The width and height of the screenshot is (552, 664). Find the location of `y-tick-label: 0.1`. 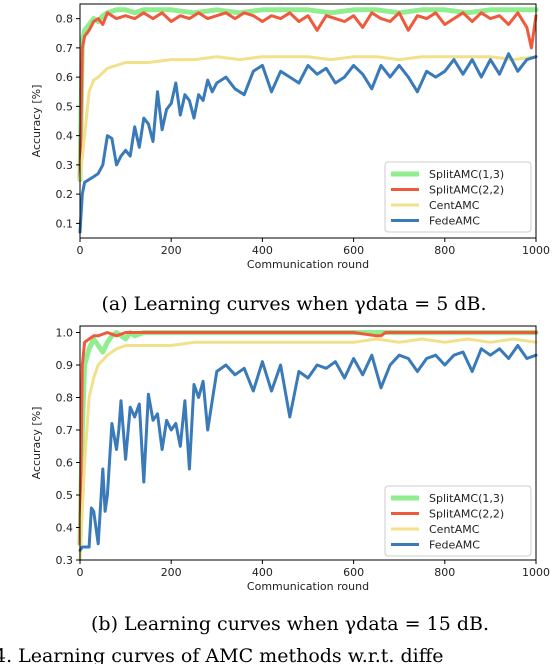

y-tick-label: 0.1 is located at coordinates (65, 223).